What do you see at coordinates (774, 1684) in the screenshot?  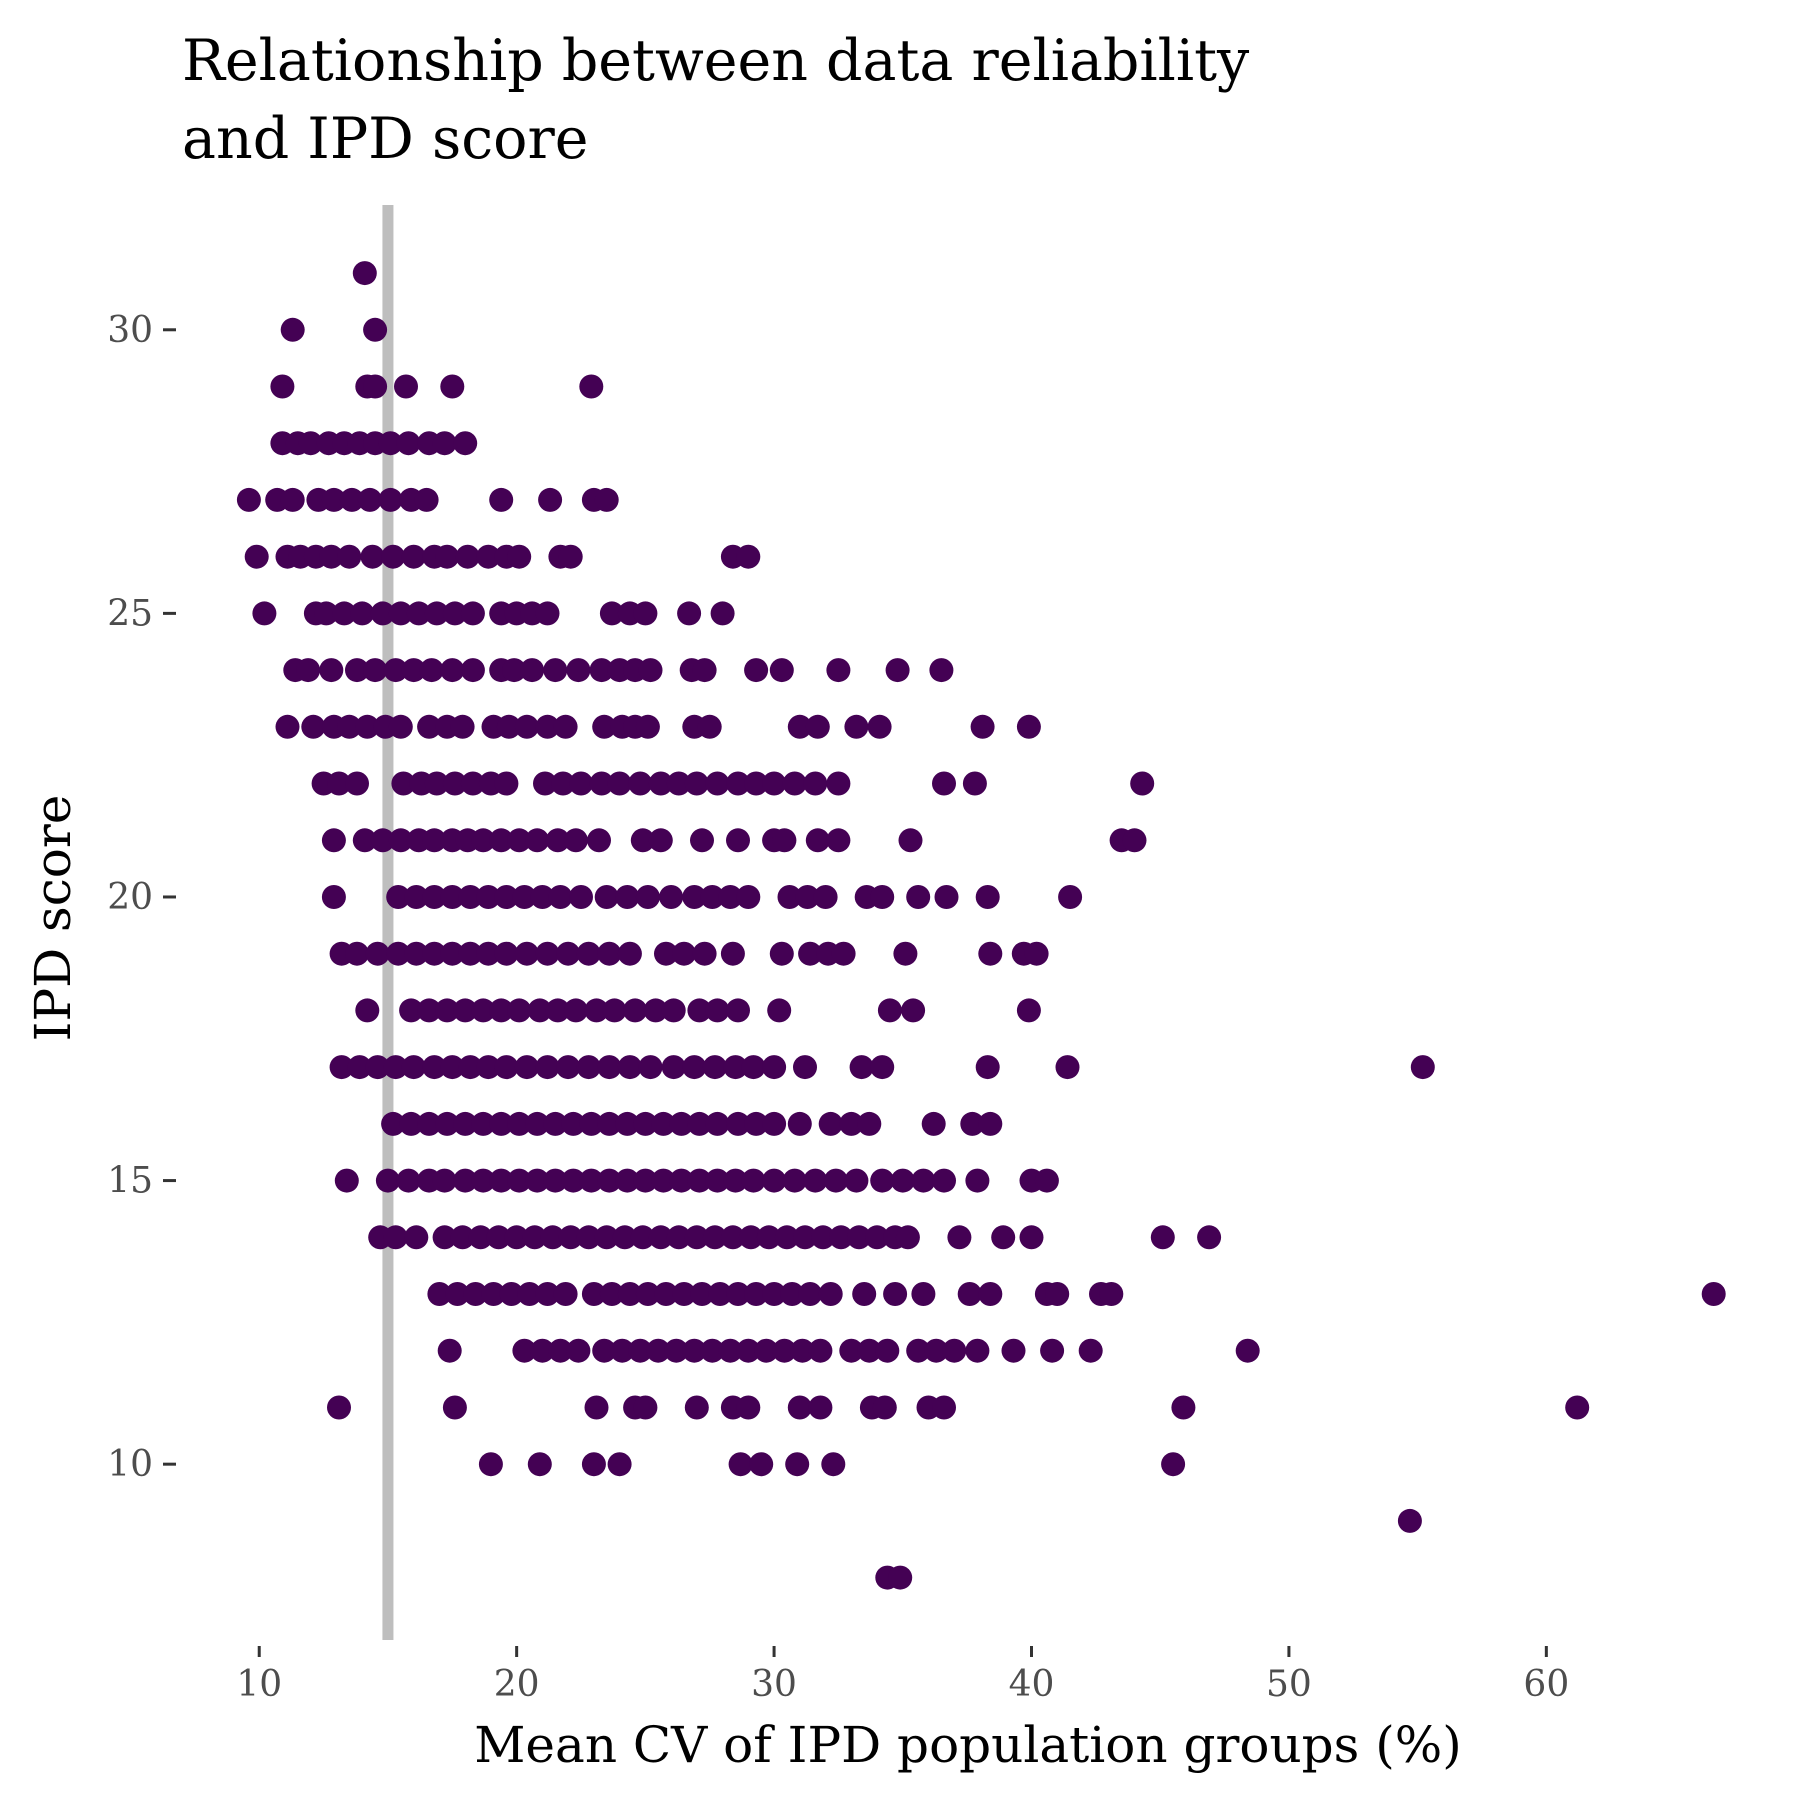 I see `x-tick-label: 30` at bounding box center [774, 1684].